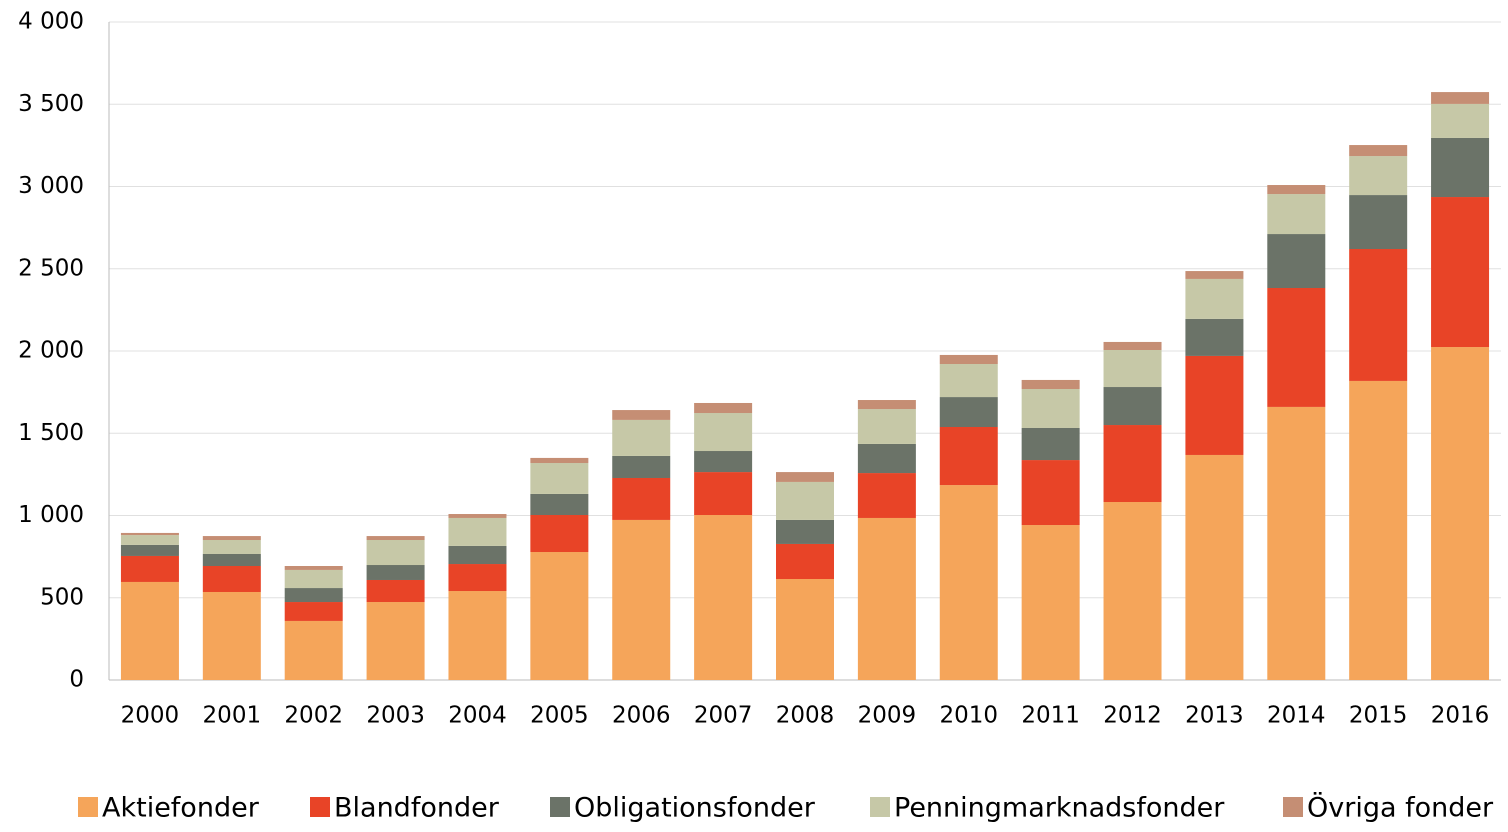 The image size is (1508, 832). Describe the element at coordinates (887, 716) in the screenshot. I see `x-tick-label: 2009` at that location.